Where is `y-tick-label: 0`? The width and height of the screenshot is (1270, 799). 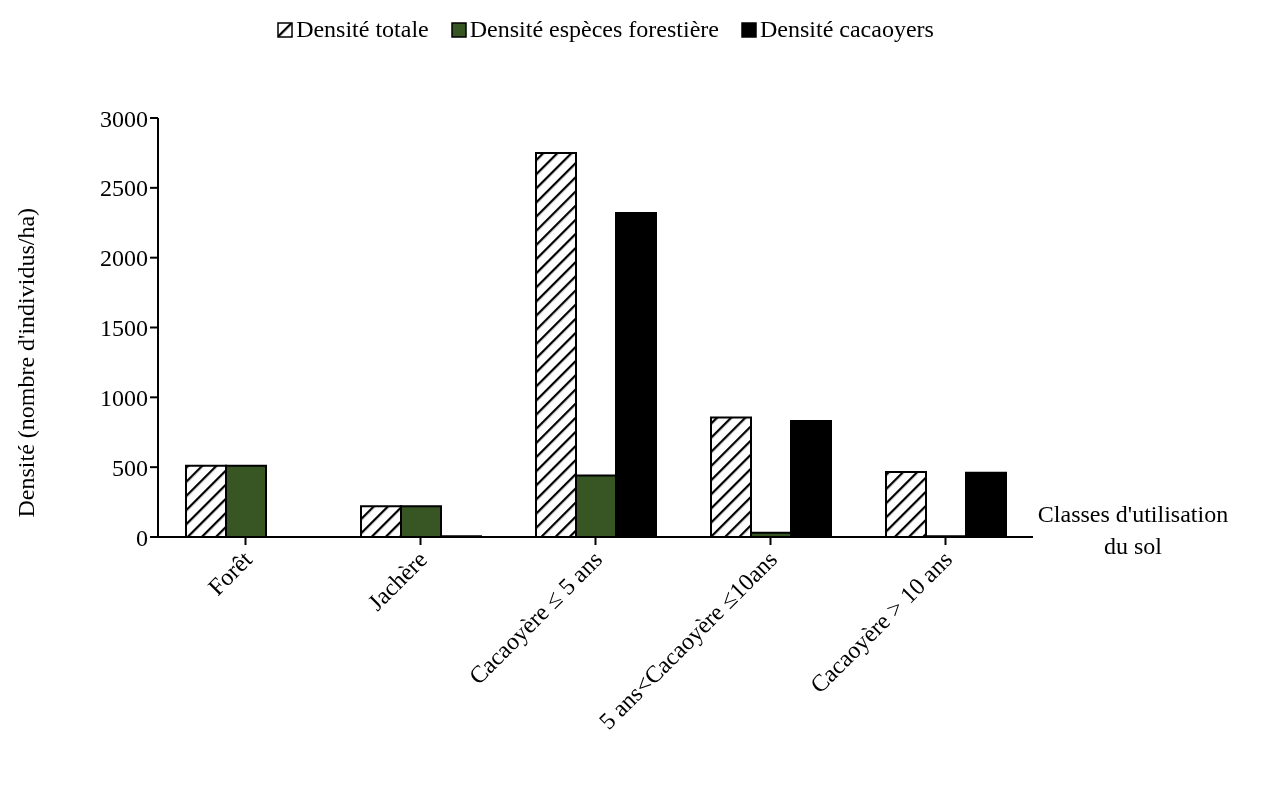 y-tick-label: 0 is located at coordinates (142, 537).